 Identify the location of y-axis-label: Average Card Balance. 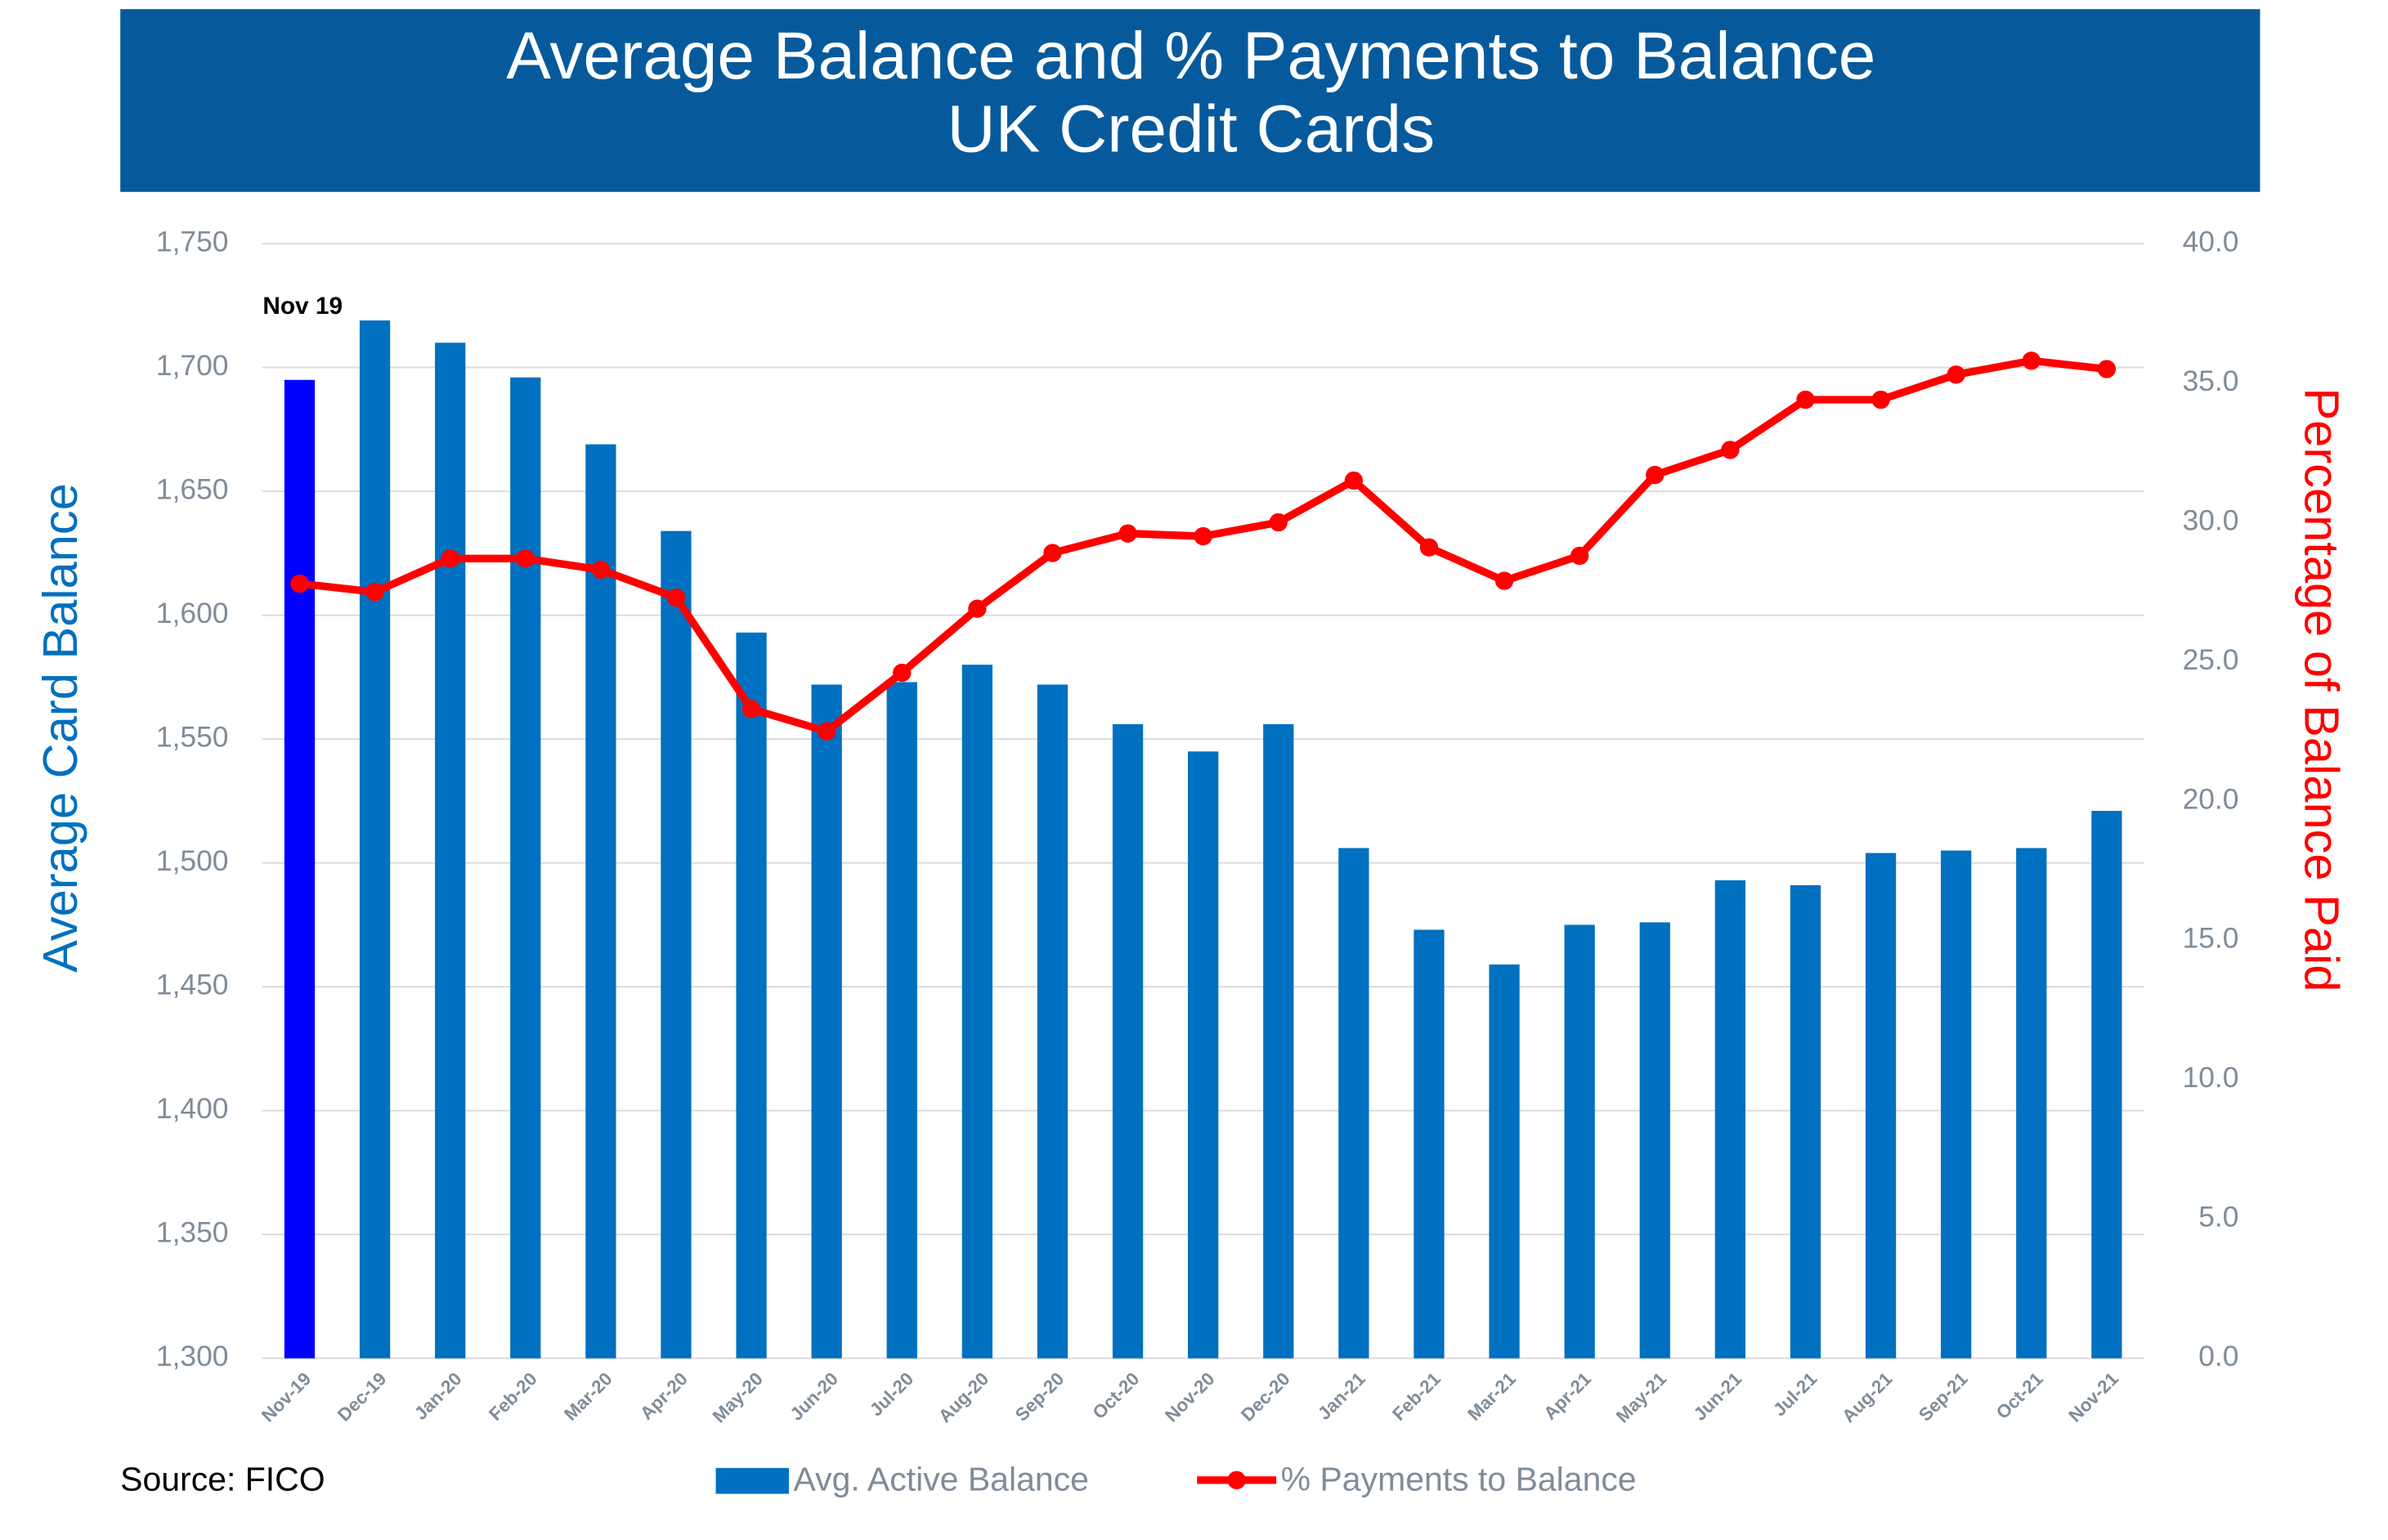
(60, 728).